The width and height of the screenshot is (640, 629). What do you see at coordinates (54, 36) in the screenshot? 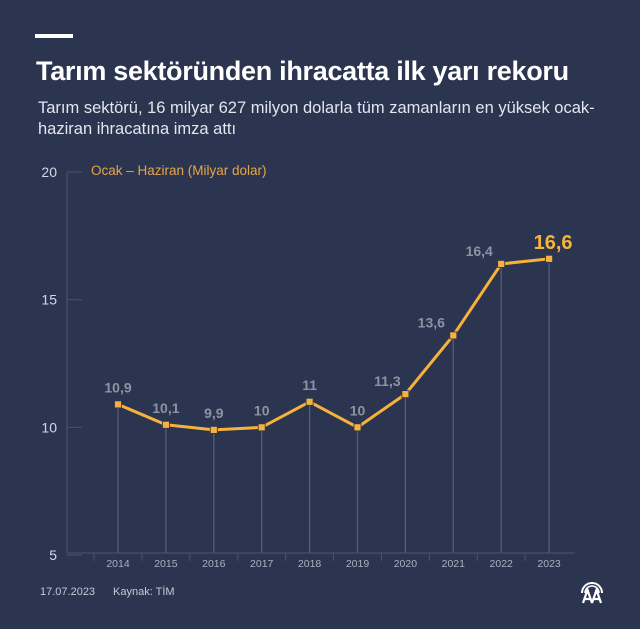
I see `title-accent-bar` at bounding box center [54, 36].